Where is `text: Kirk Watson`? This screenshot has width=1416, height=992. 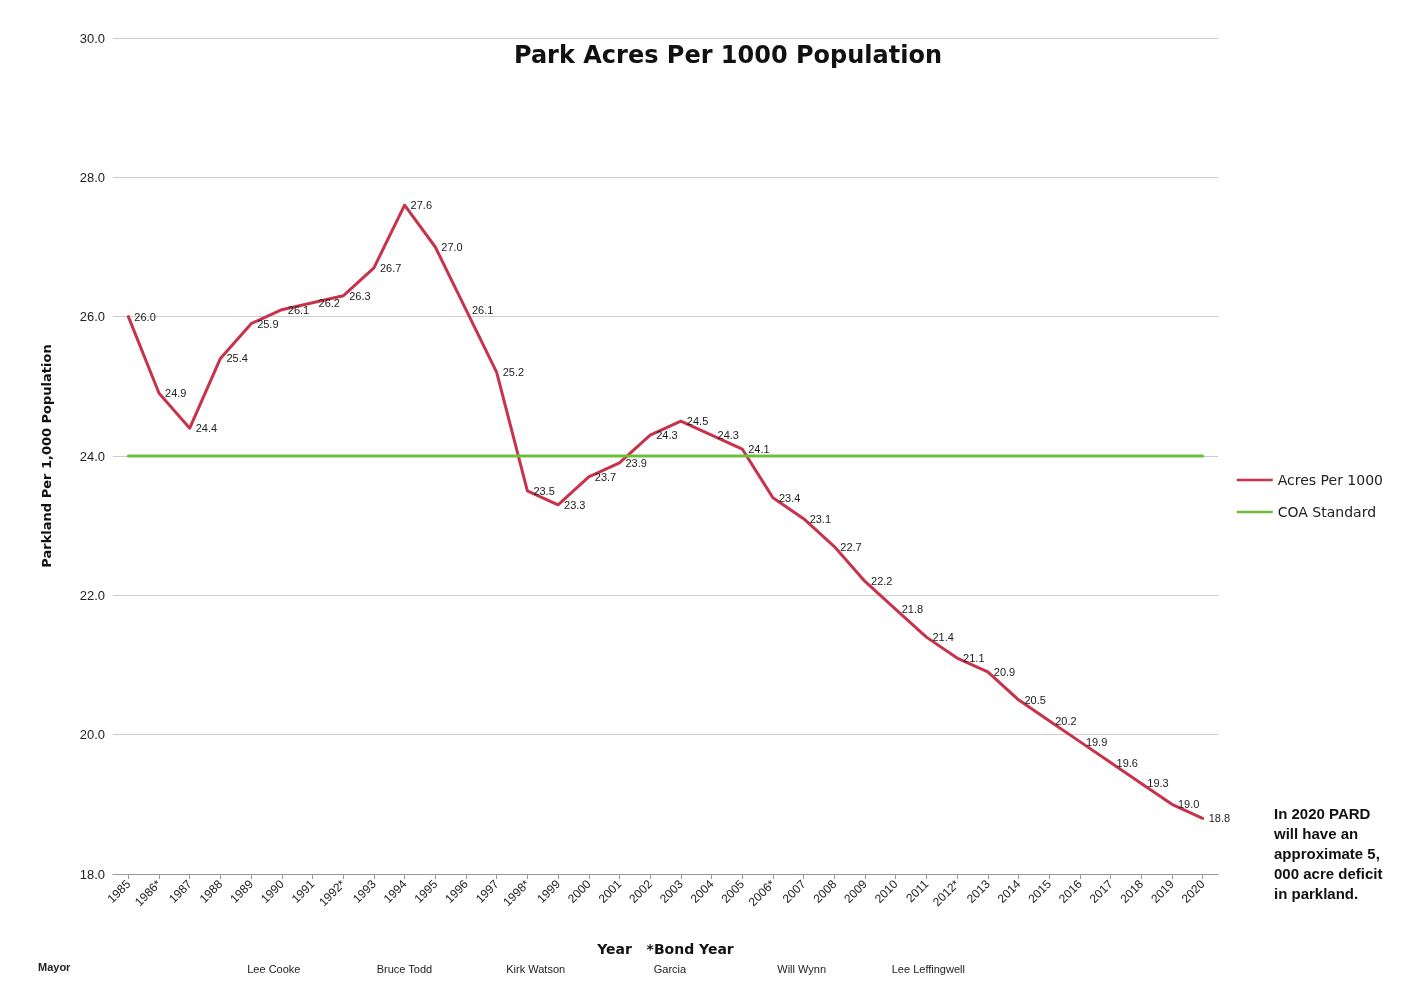
text: Kirk Watson is located at coordinates (536, 968).